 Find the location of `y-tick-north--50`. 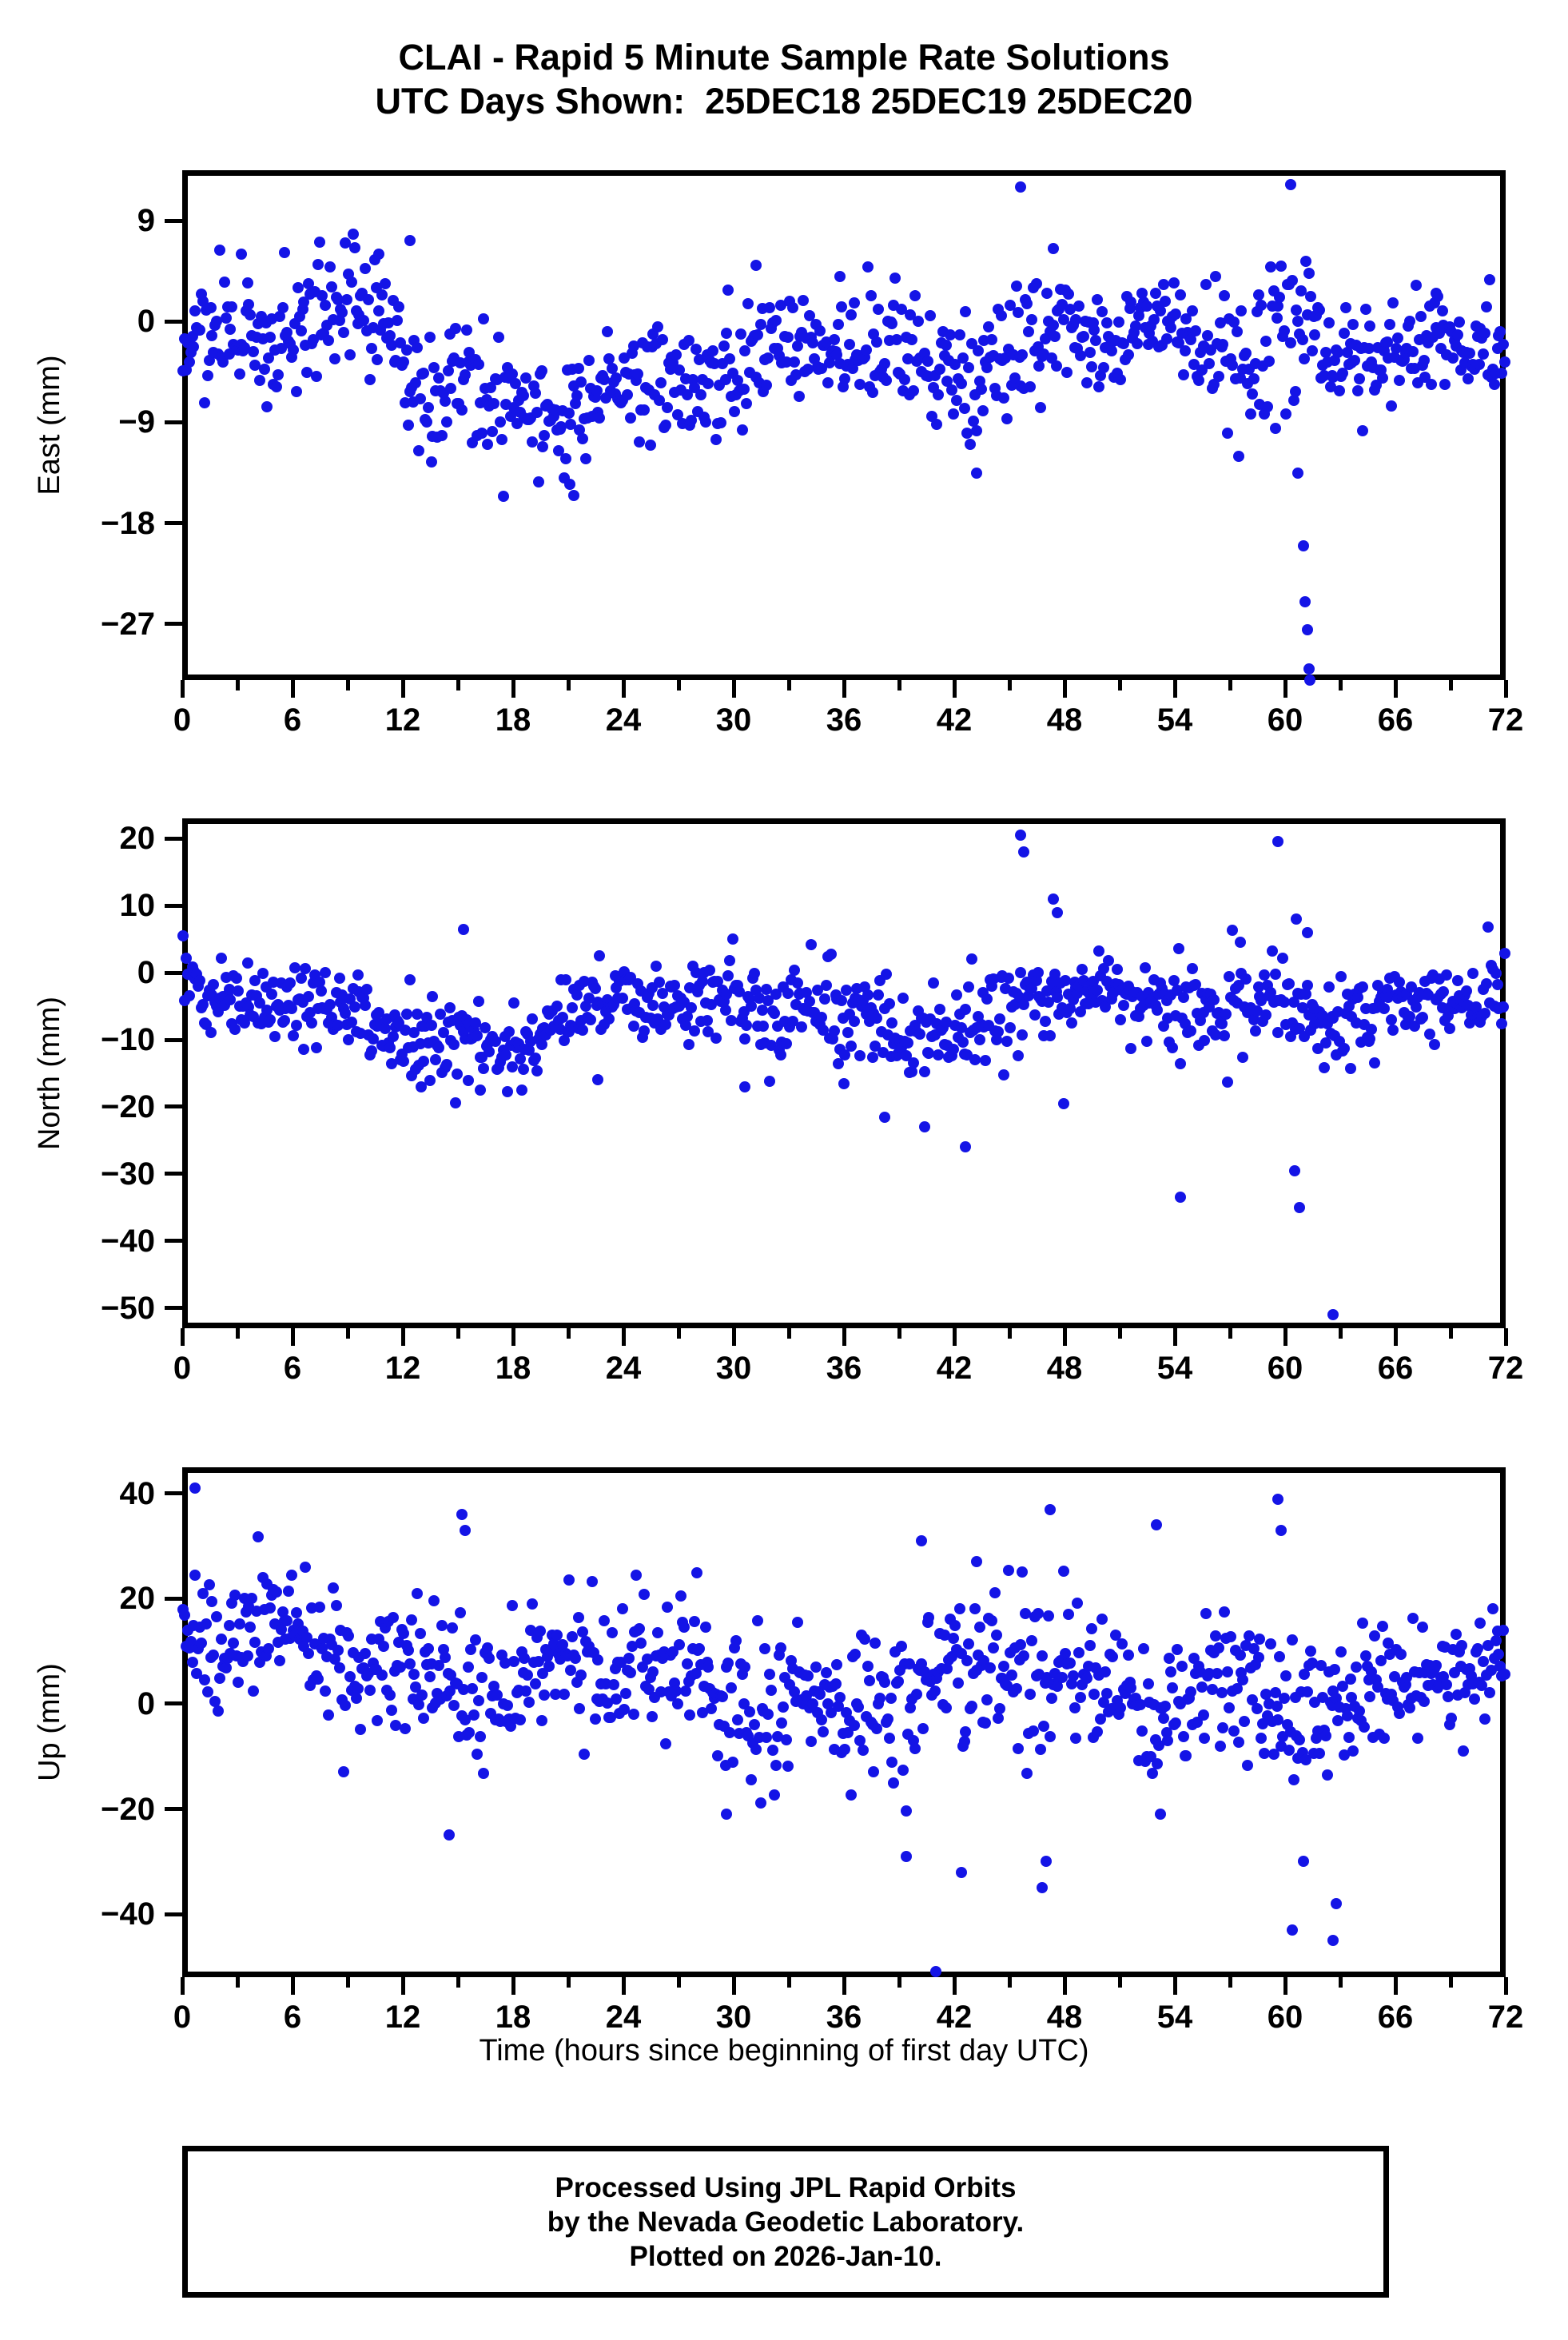

y-tick-north--50 is located at coordinates (173, 1308).